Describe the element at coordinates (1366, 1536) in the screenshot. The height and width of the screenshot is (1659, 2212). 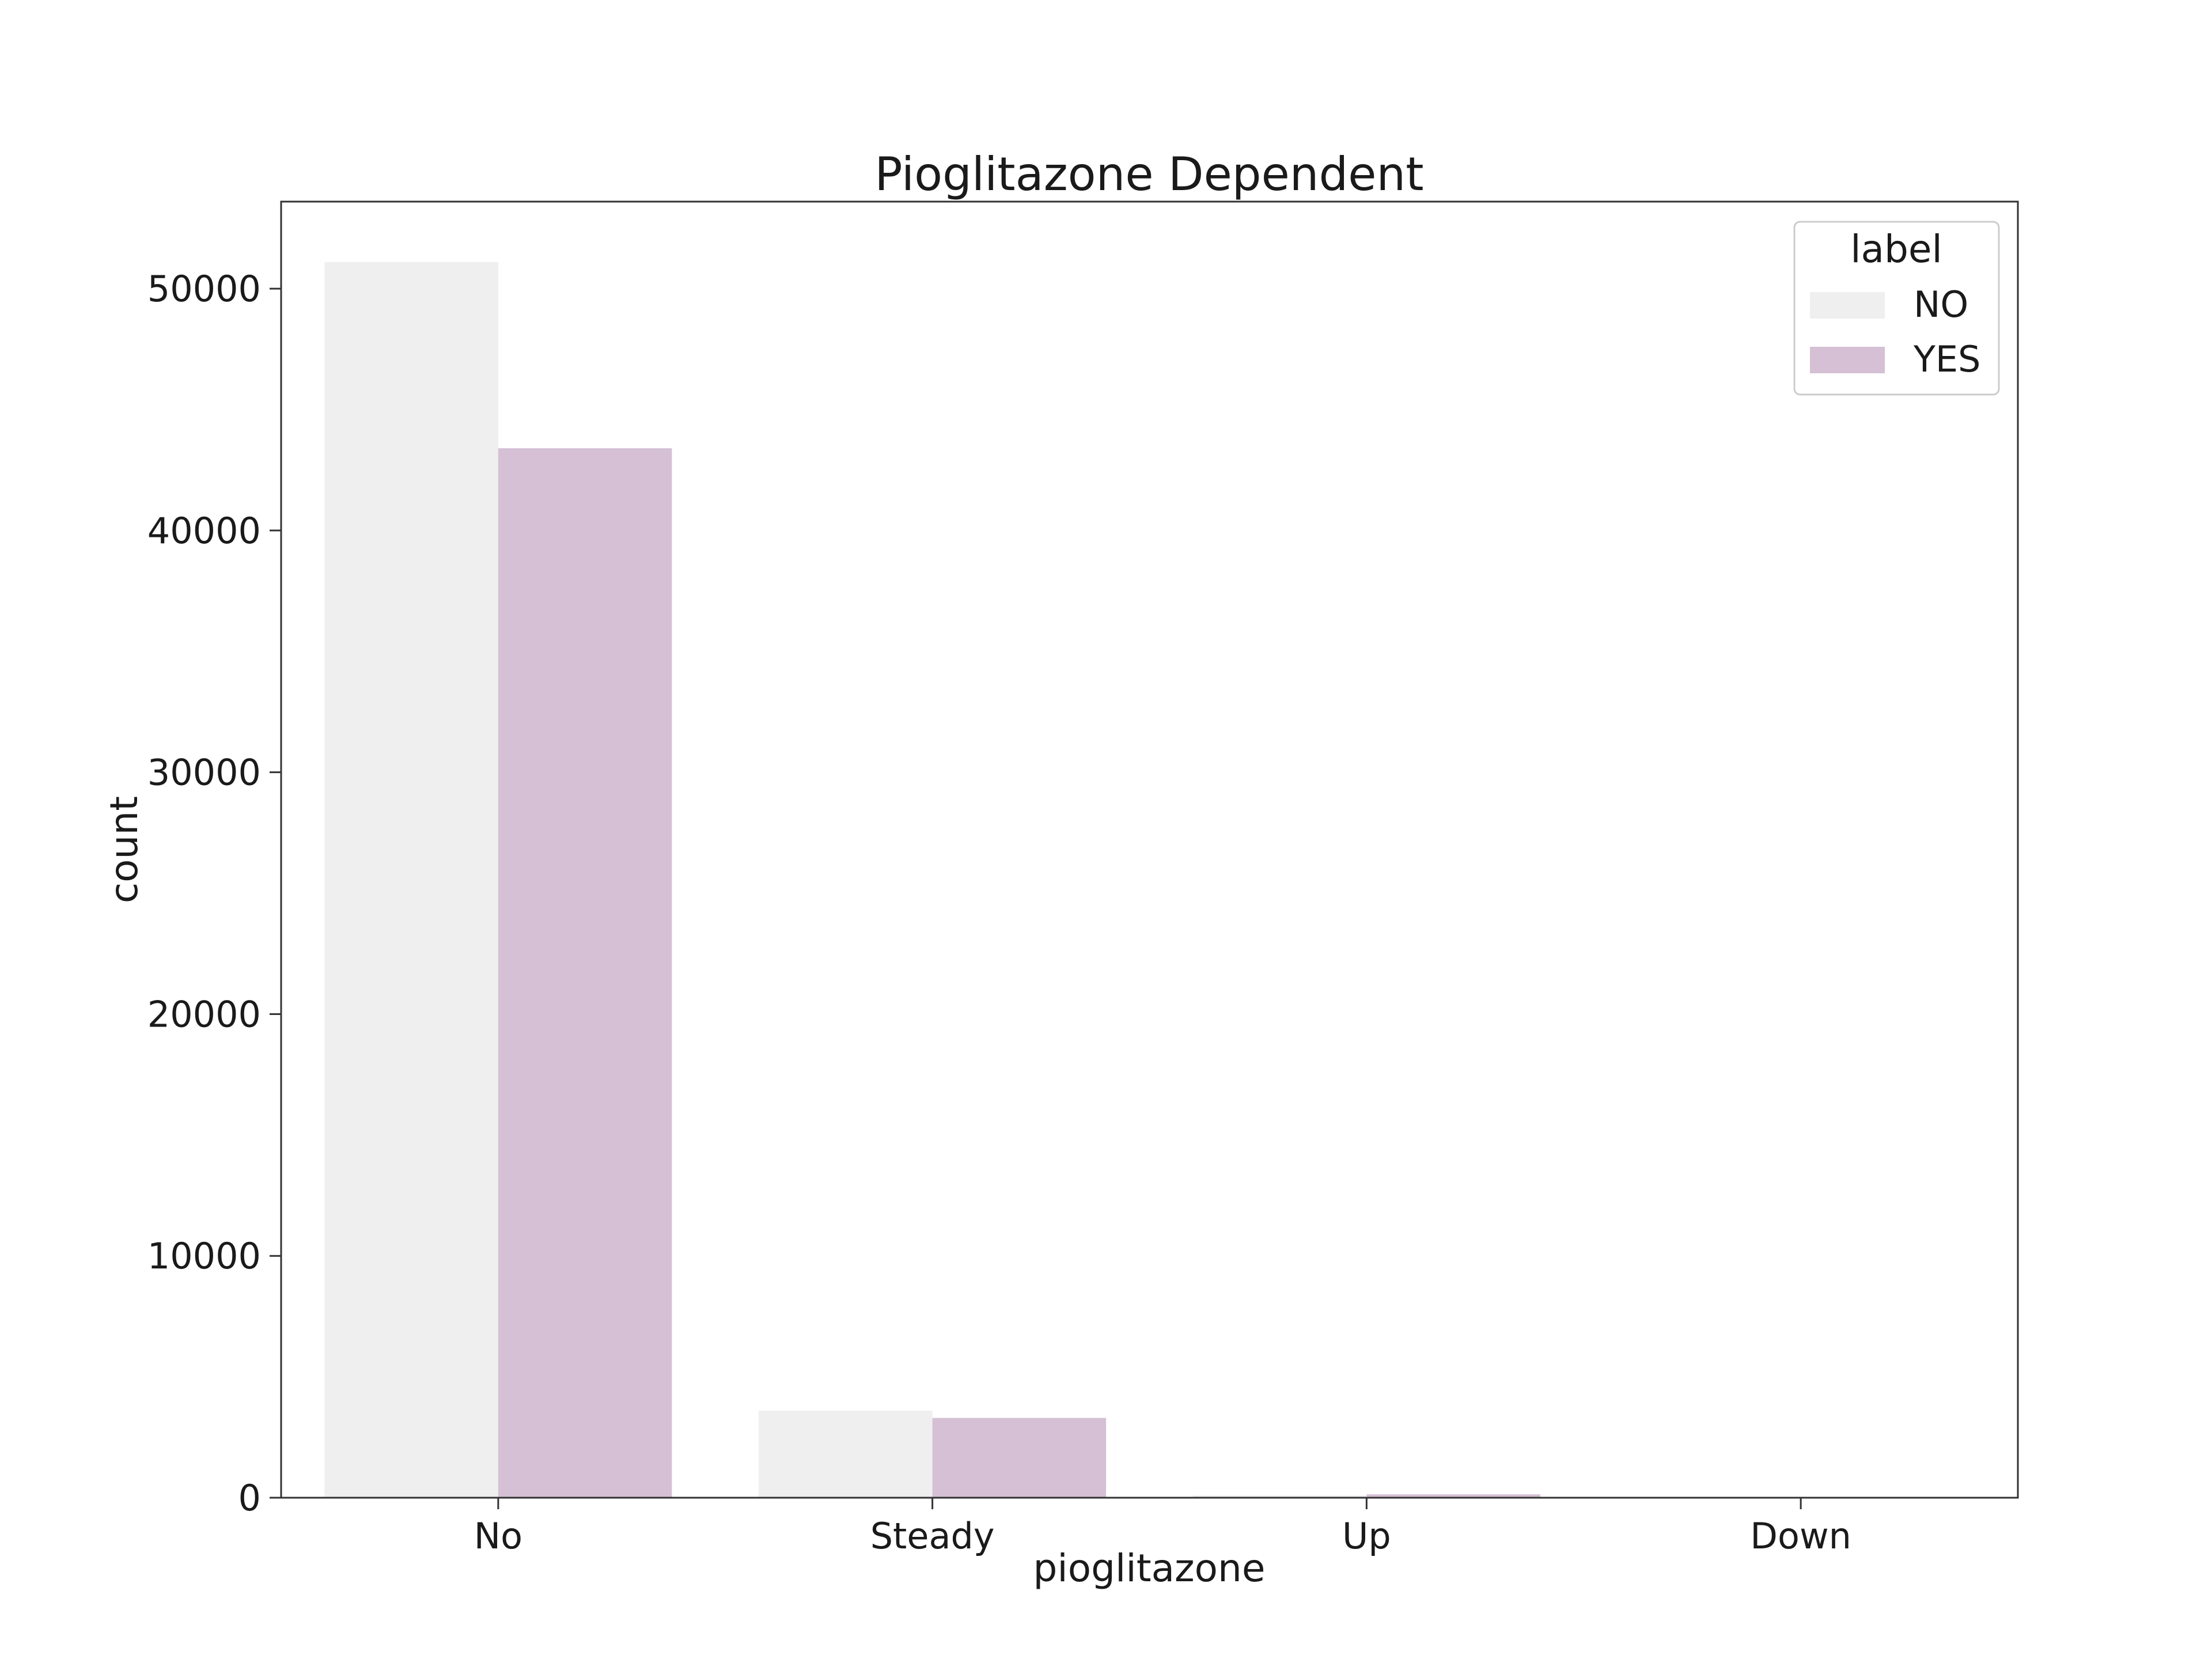
I see `x-tick-label: Up` at that location.